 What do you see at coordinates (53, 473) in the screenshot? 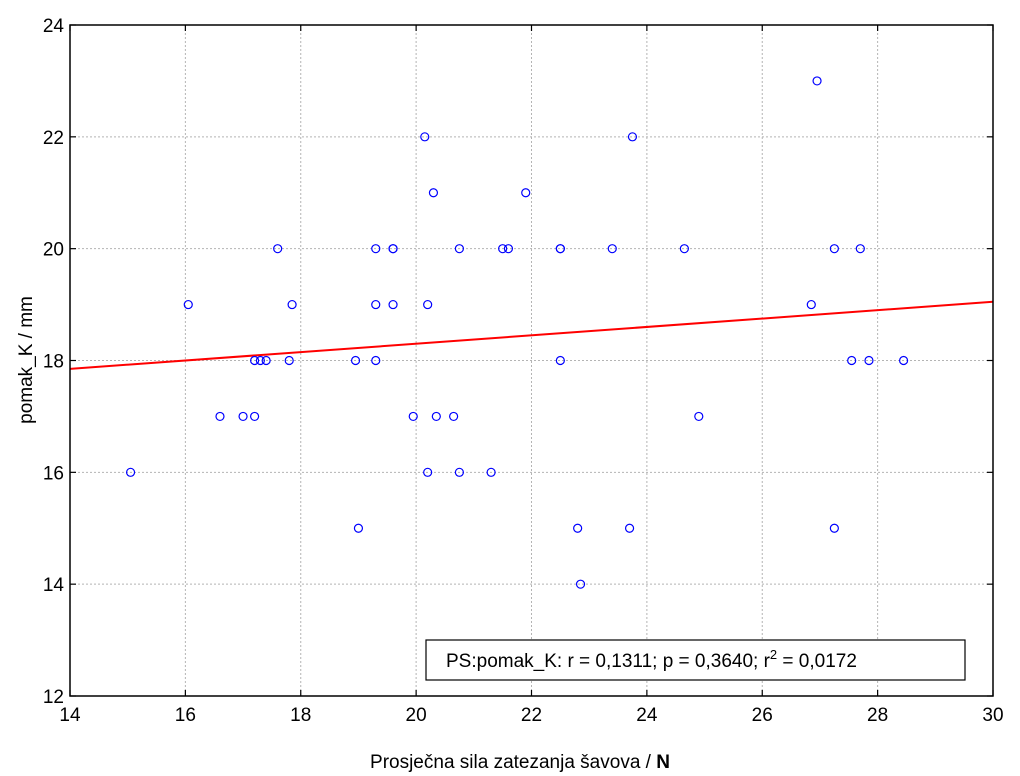
I see `y-tick-label: 16` at bounding box center [53, 473].